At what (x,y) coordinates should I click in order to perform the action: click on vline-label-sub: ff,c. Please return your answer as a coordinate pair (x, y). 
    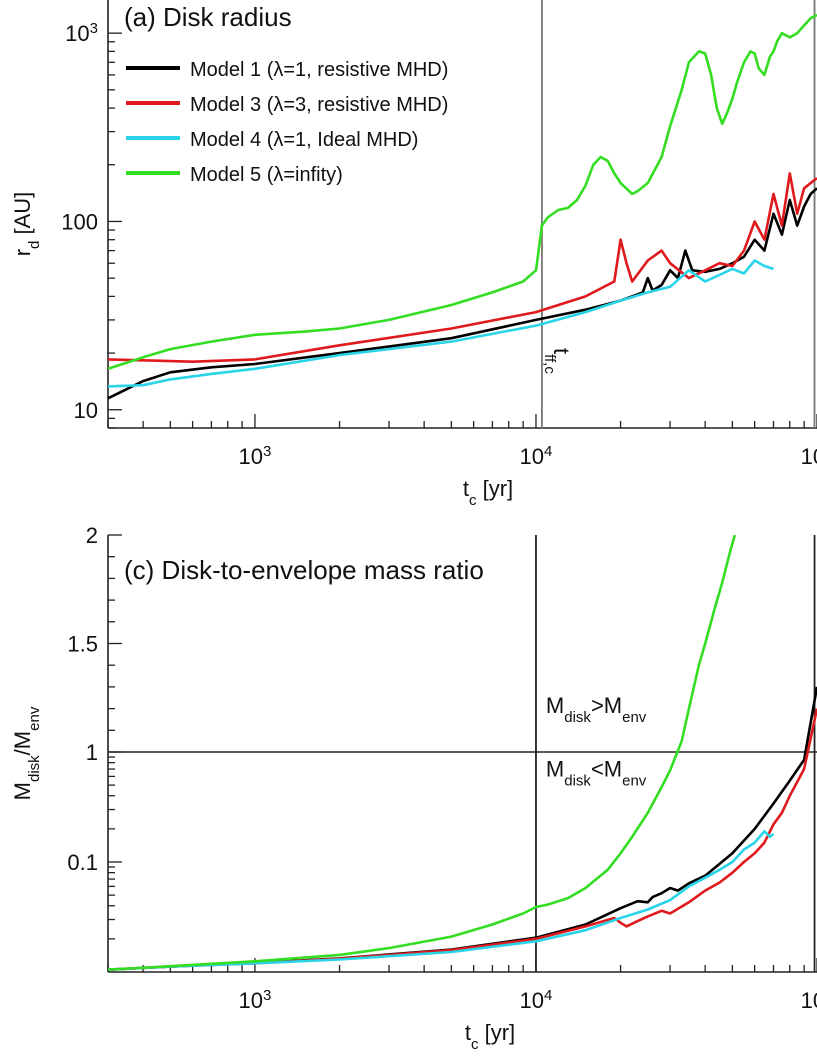
    Looking at the image, I should click on (549, 364).